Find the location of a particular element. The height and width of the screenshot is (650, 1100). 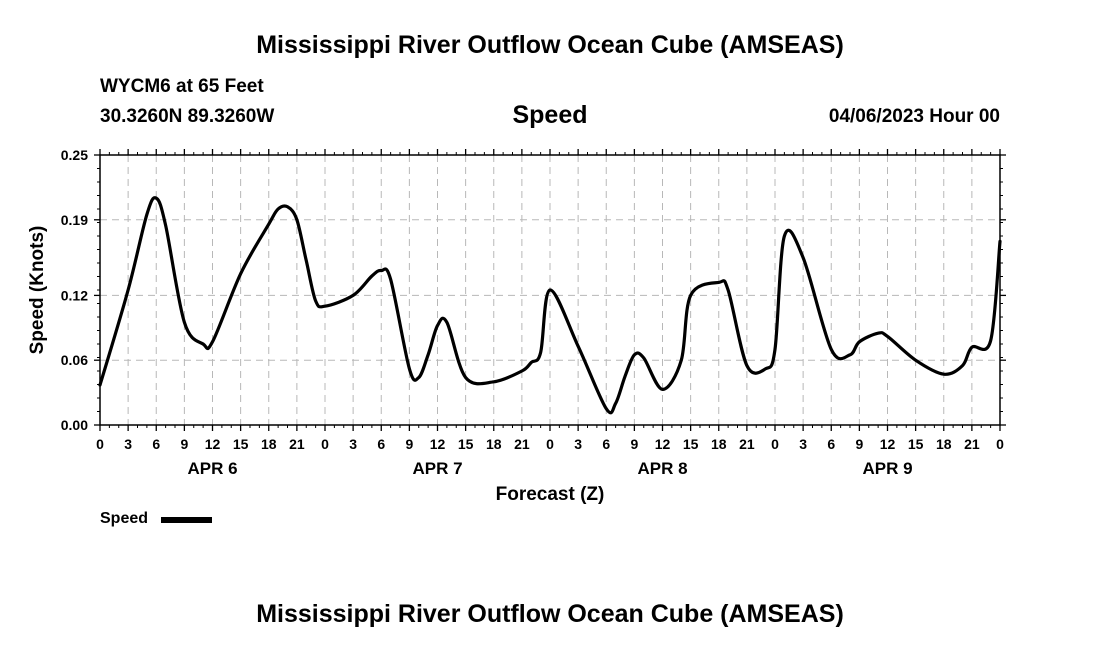

station-label: WYCM6 at 65 Feet is located at coordinates (182, 86).